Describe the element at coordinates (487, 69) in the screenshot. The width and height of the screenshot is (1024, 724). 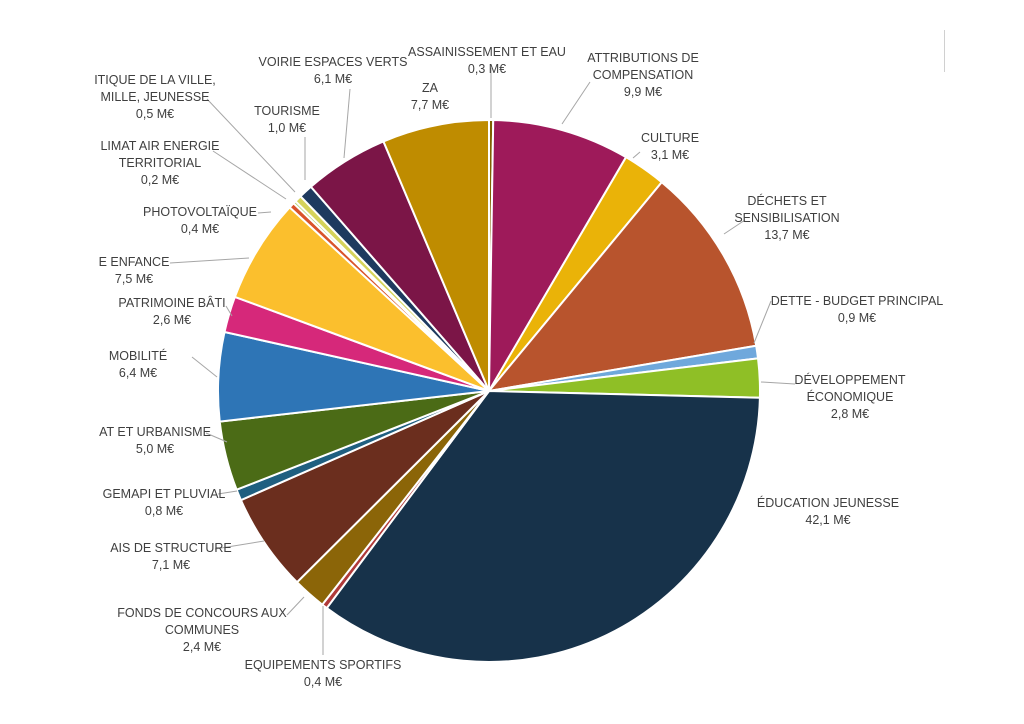
I see `slice-value-label: 0,3 M€` at that location.